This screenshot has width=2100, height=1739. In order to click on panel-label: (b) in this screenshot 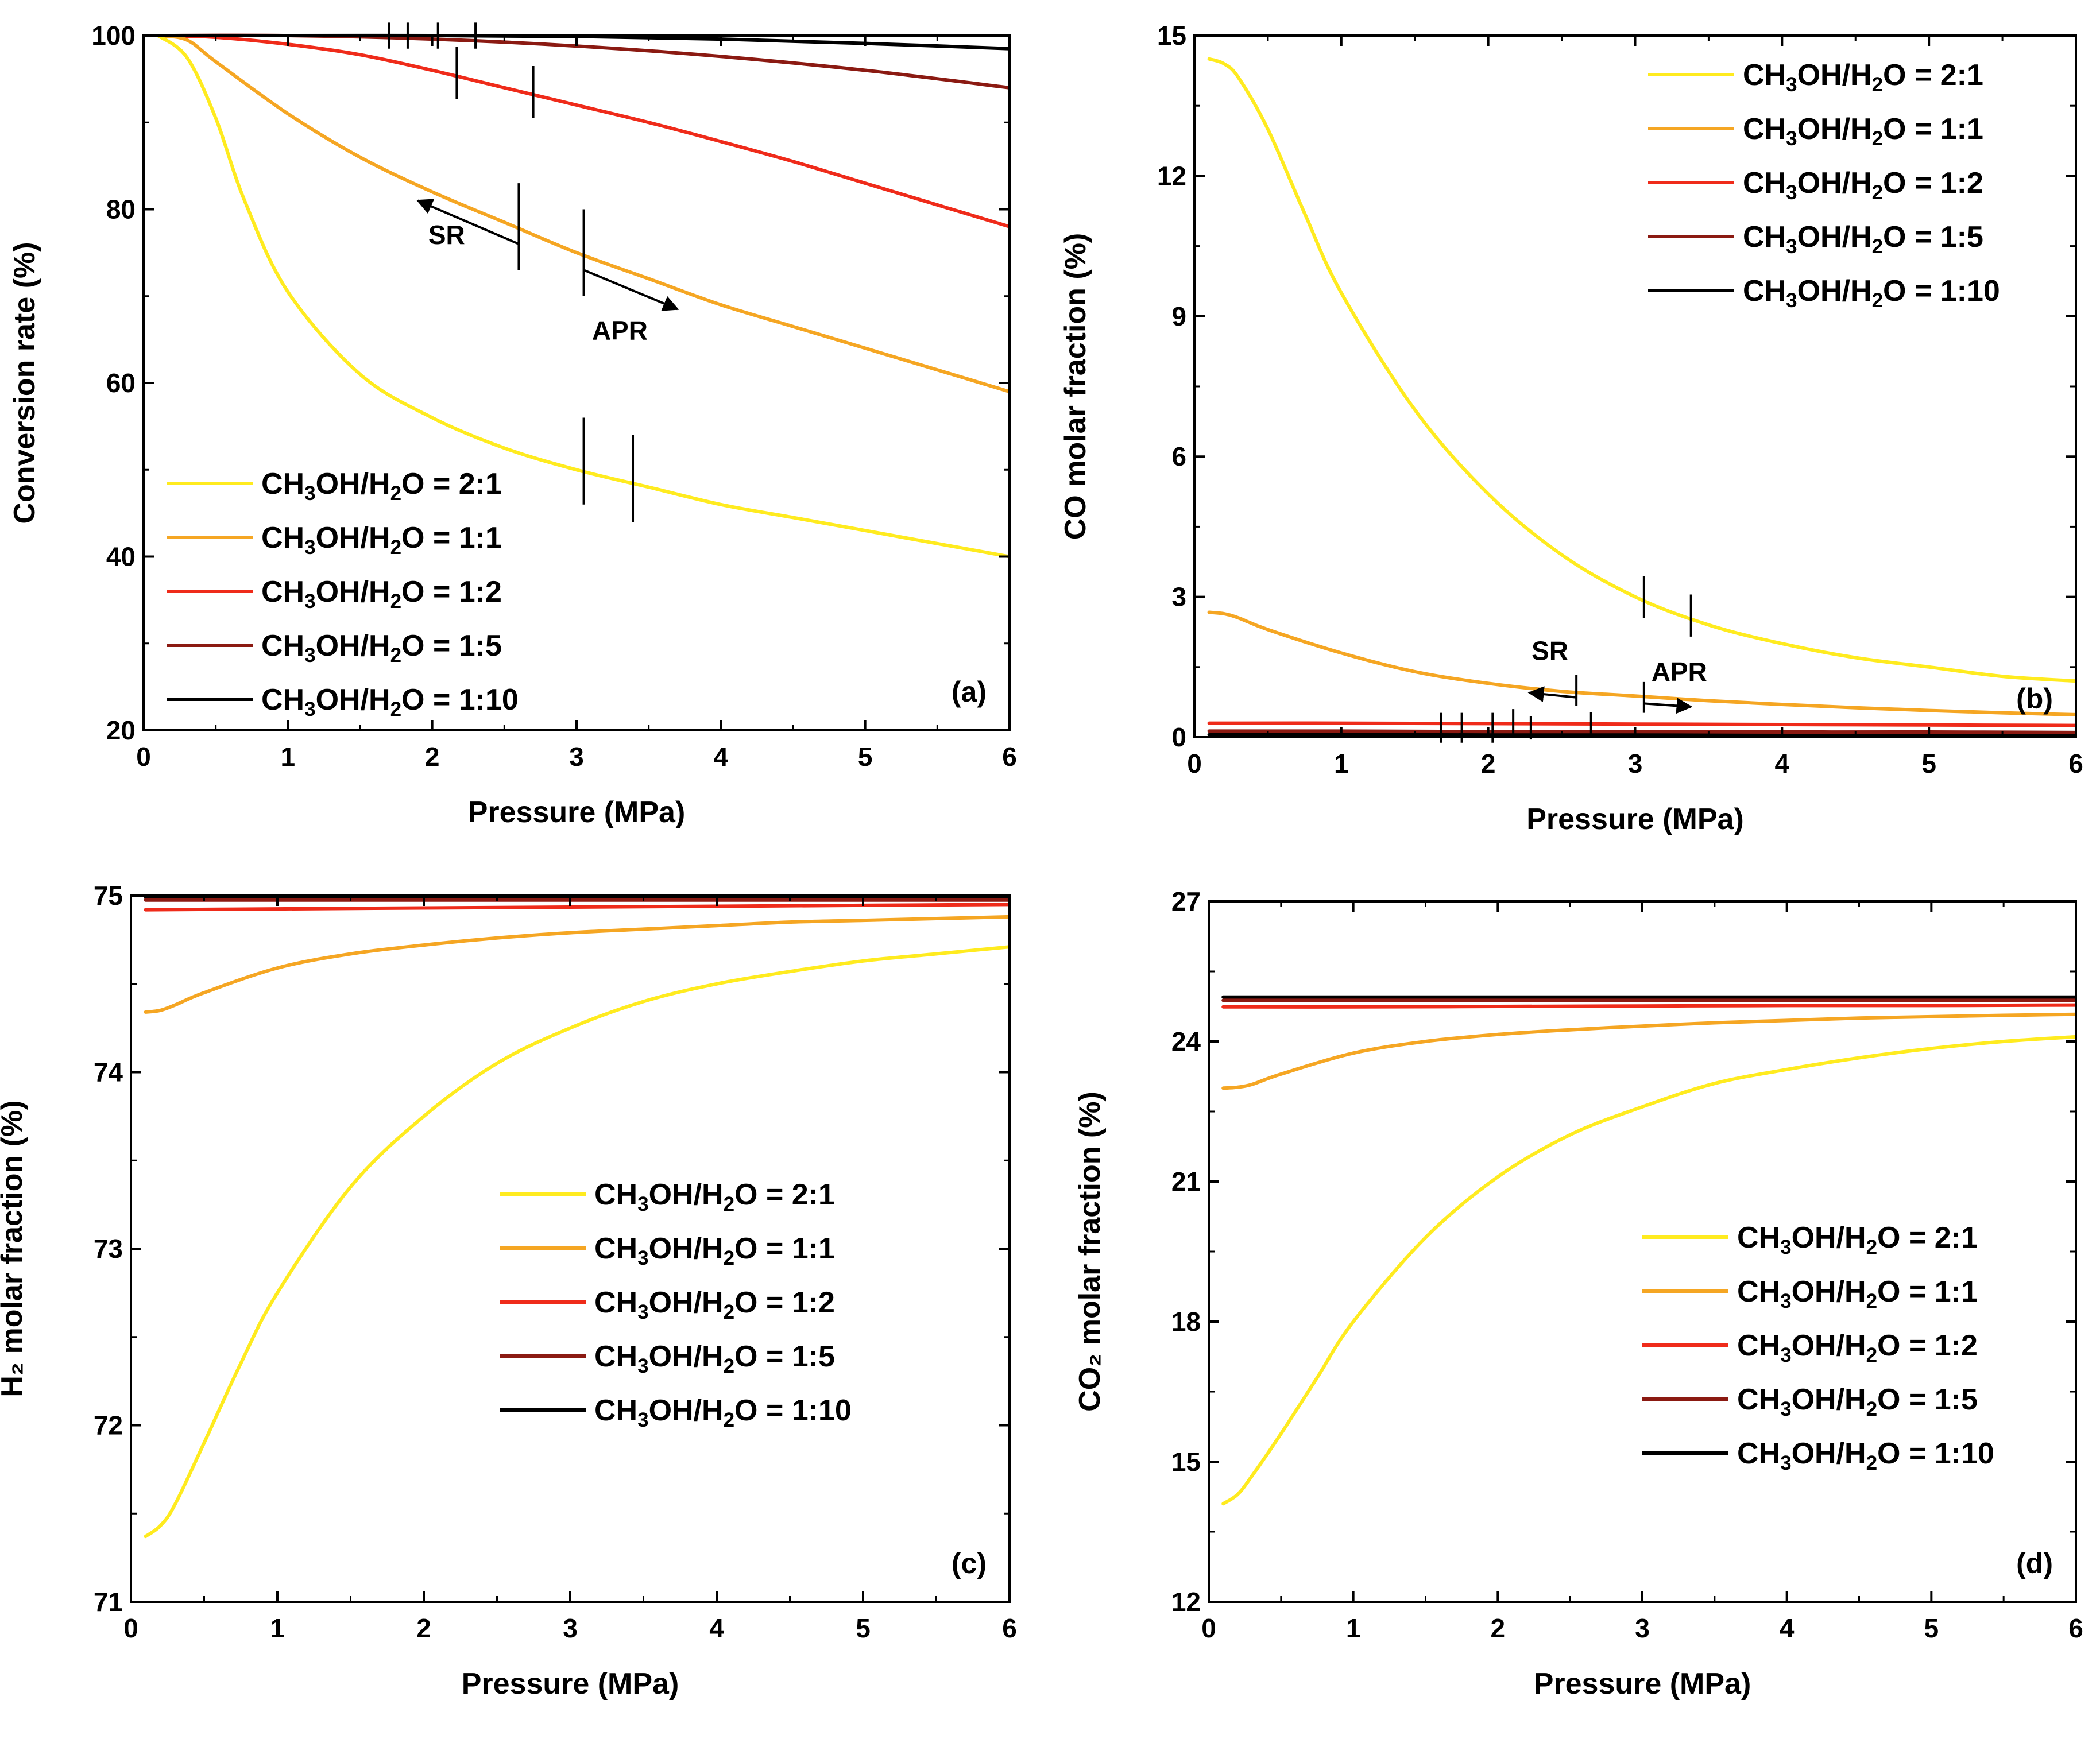, I will do `click(2034, 699)`.